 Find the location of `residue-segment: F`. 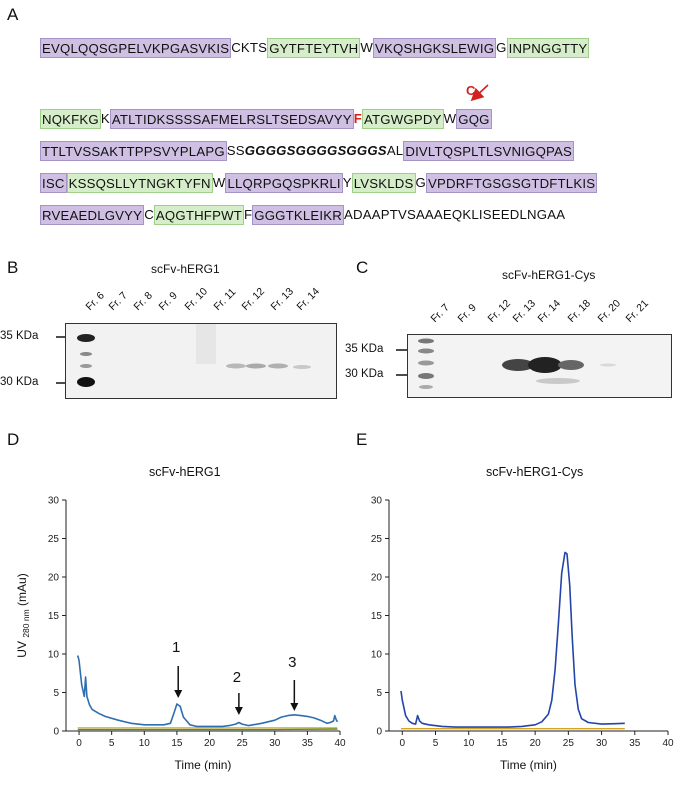

residue-segment: F is located at coordinates (248, 214).